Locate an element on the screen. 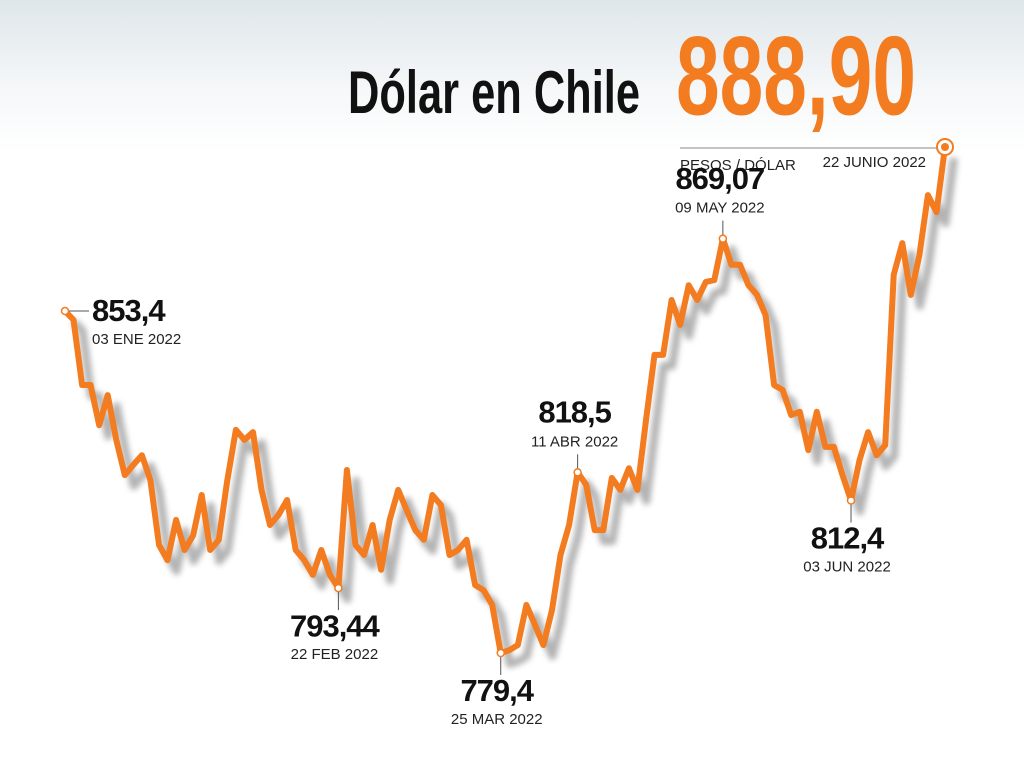 The height and width of the screenshot is (765, 1024). unit-label: PESOS / DÓLAR is located at coordinates (738, 165).